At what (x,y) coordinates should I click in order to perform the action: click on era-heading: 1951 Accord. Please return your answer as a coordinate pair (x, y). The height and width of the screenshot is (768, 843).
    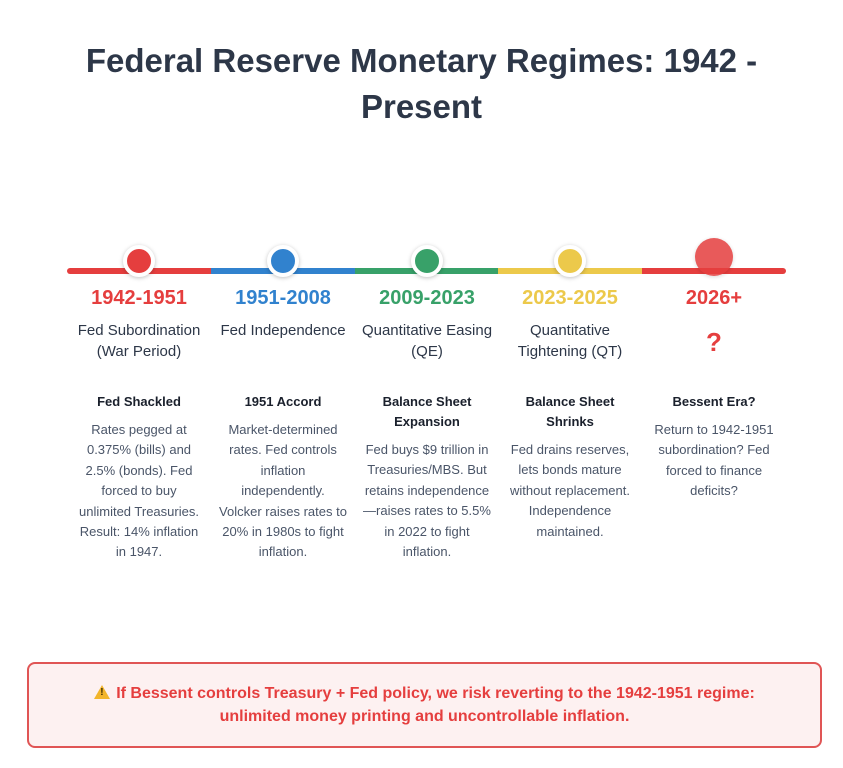
    Looking at the image, I should click on (283, 401).